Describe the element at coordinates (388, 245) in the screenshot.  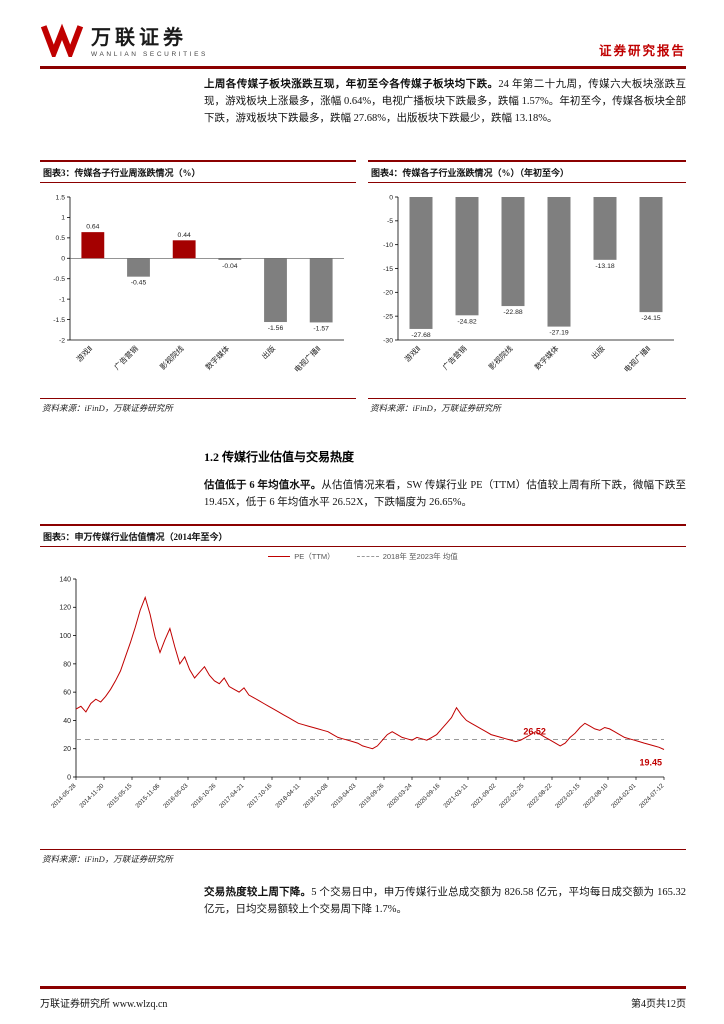
I see `svg-text: -10` at that location.